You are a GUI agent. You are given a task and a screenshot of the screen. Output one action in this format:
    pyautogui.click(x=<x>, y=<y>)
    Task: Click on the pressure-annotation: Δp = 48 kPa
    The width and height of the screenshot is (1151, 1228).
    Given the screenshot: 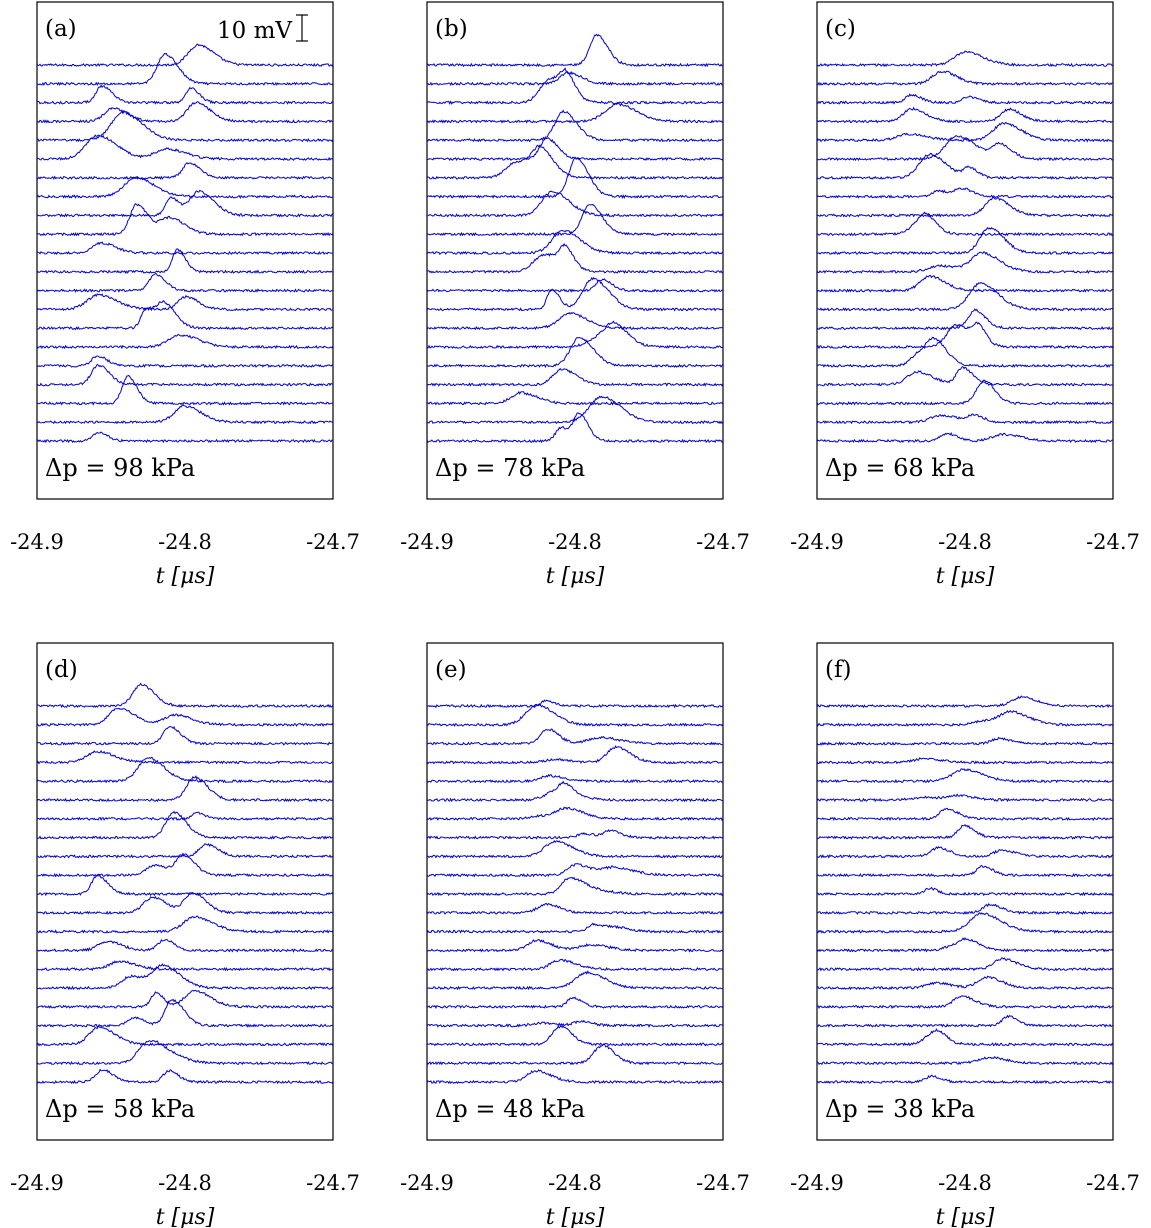 What is the action you would take?
    pyautogui.click(x=510, y=1109)
    